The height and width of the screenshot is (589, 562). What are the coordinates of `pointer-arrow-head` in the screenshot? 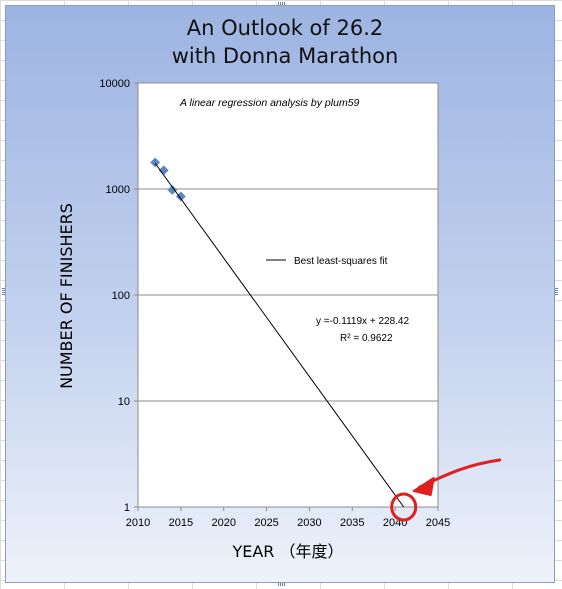 It's located at (423, 486).